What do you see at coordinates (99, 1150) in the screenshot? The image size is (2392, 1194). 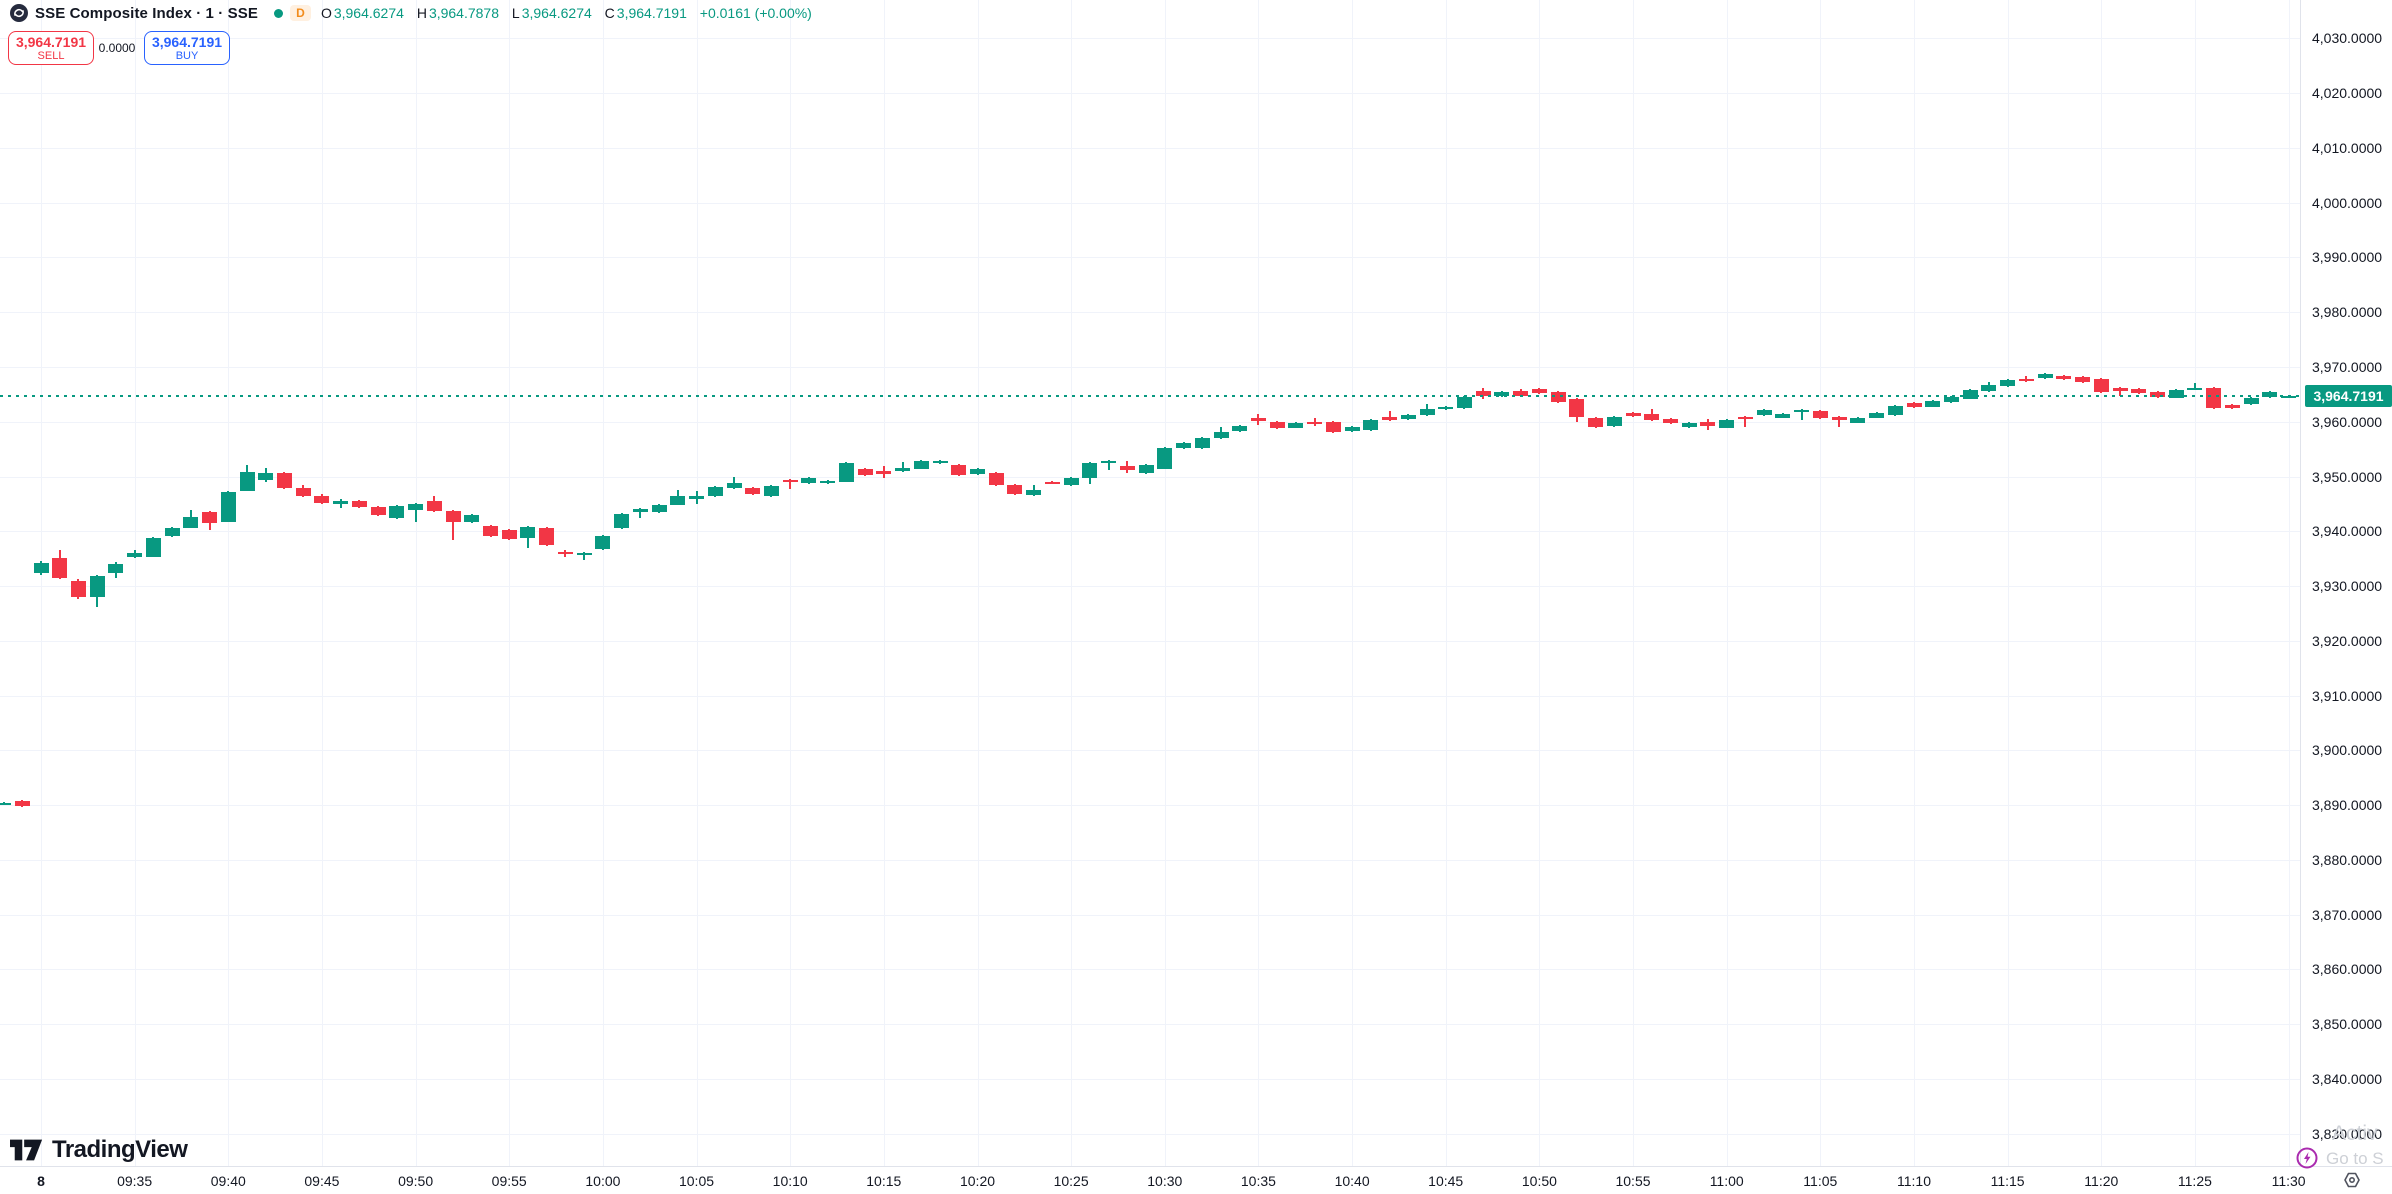 I see `tradingview-logo: TradingView` at bounding box center [99, 1150].